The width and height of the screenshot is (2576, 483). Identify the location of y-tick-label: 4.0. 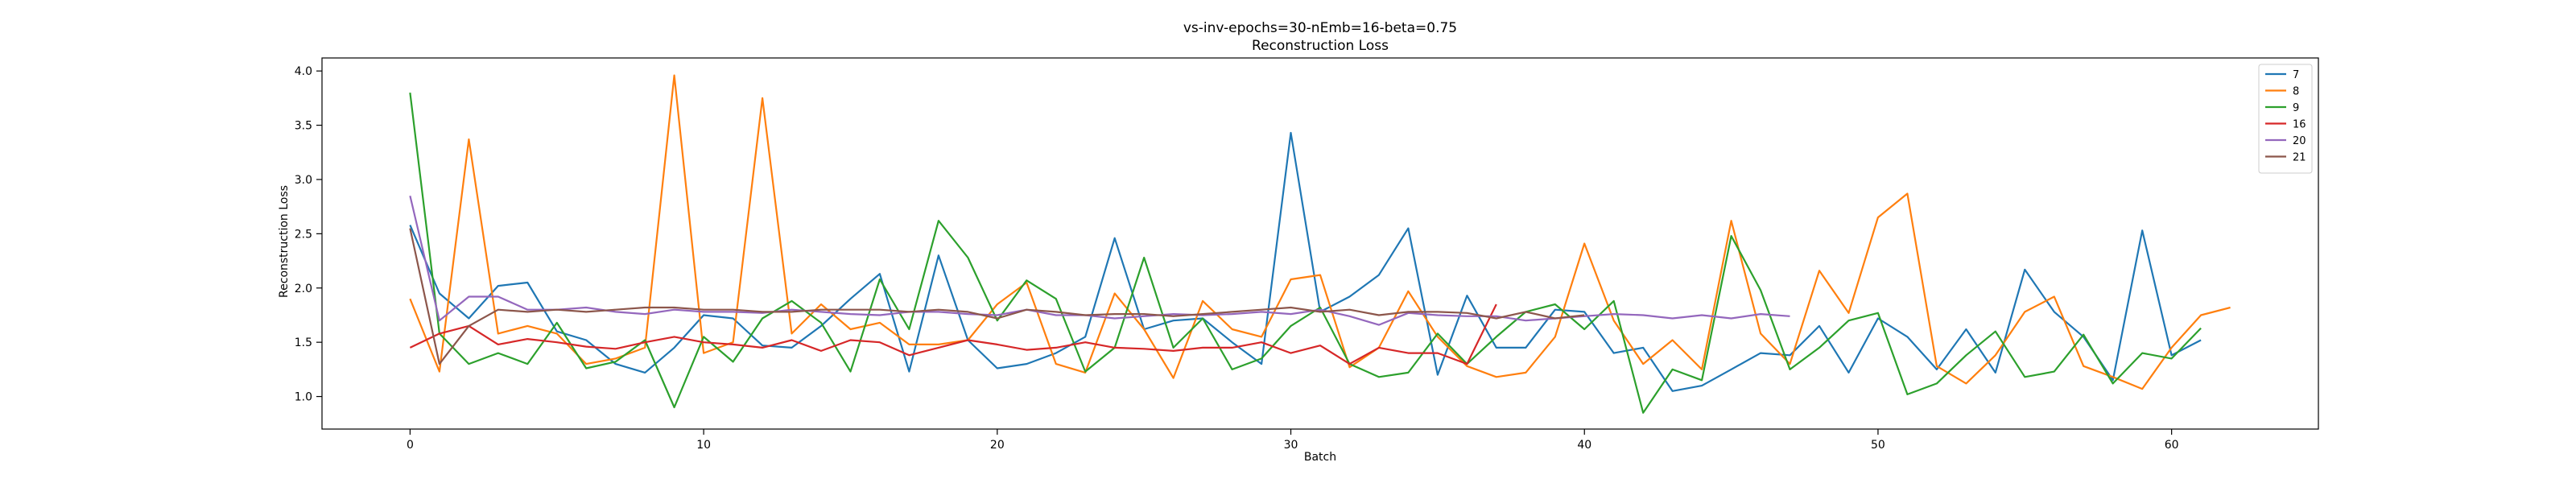
(303, 71).